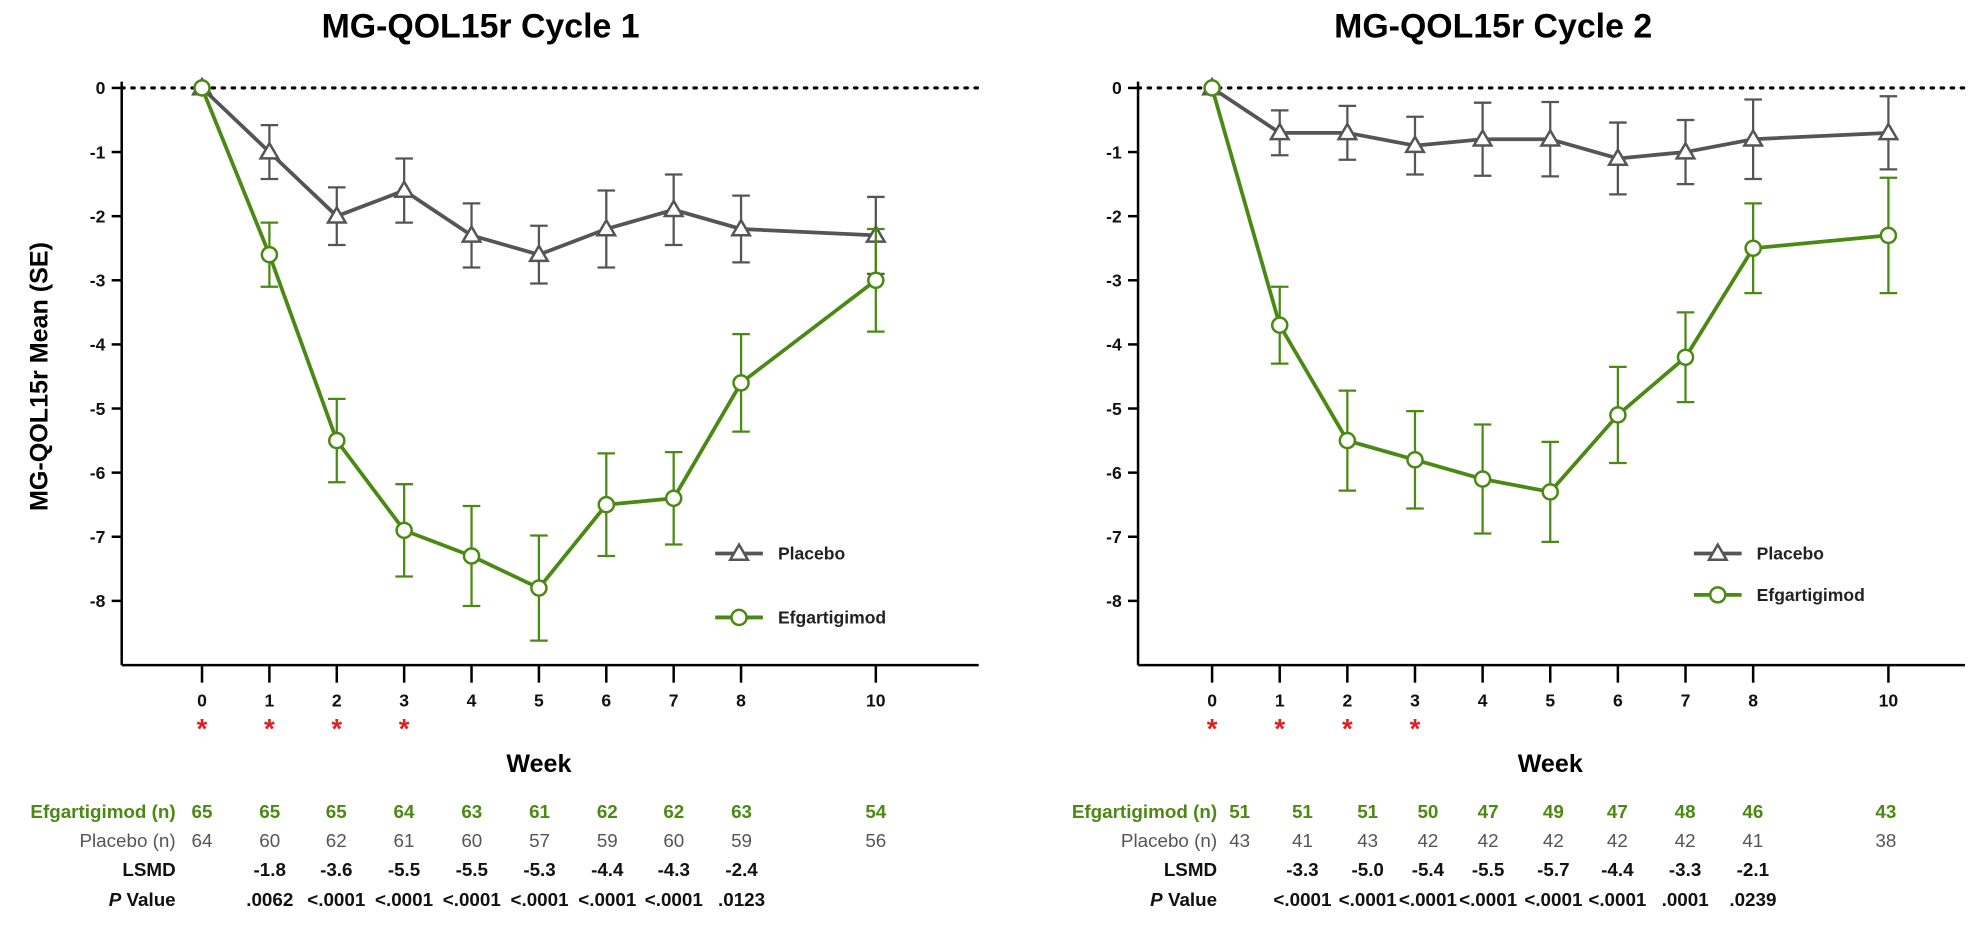  Describe the element at coordinates (1889, 701) in the screenshot. I see `x-tick-label: 10` at that location.